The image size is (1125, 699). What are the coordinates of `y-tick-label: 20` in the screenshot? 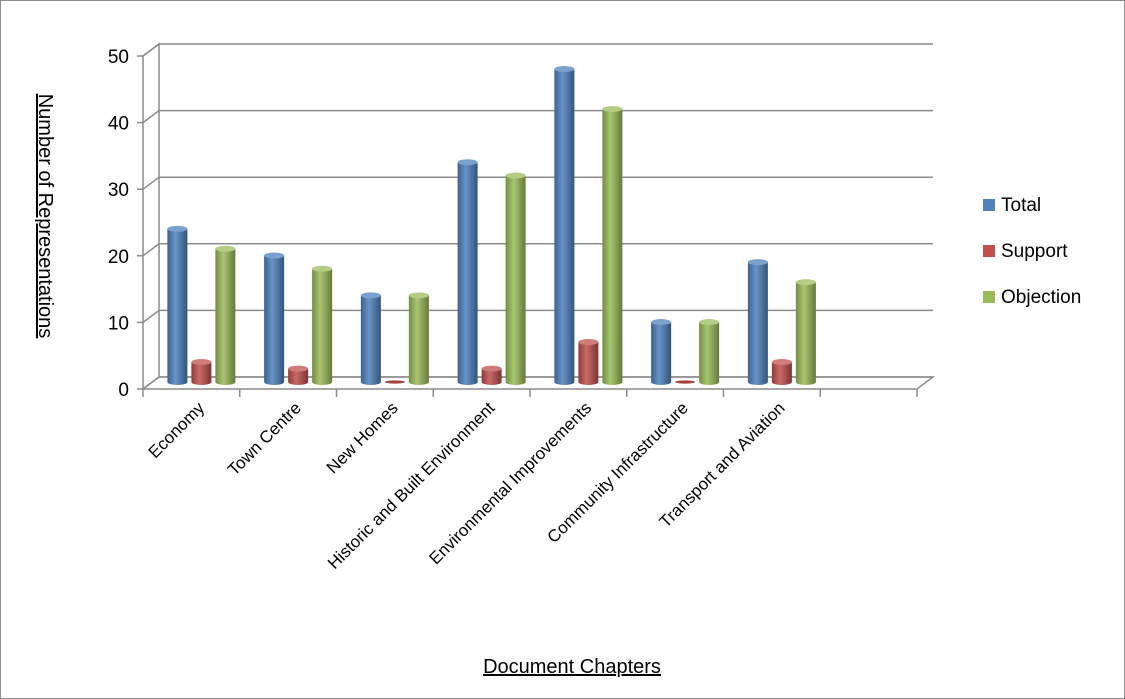 It's located at (118, 257).